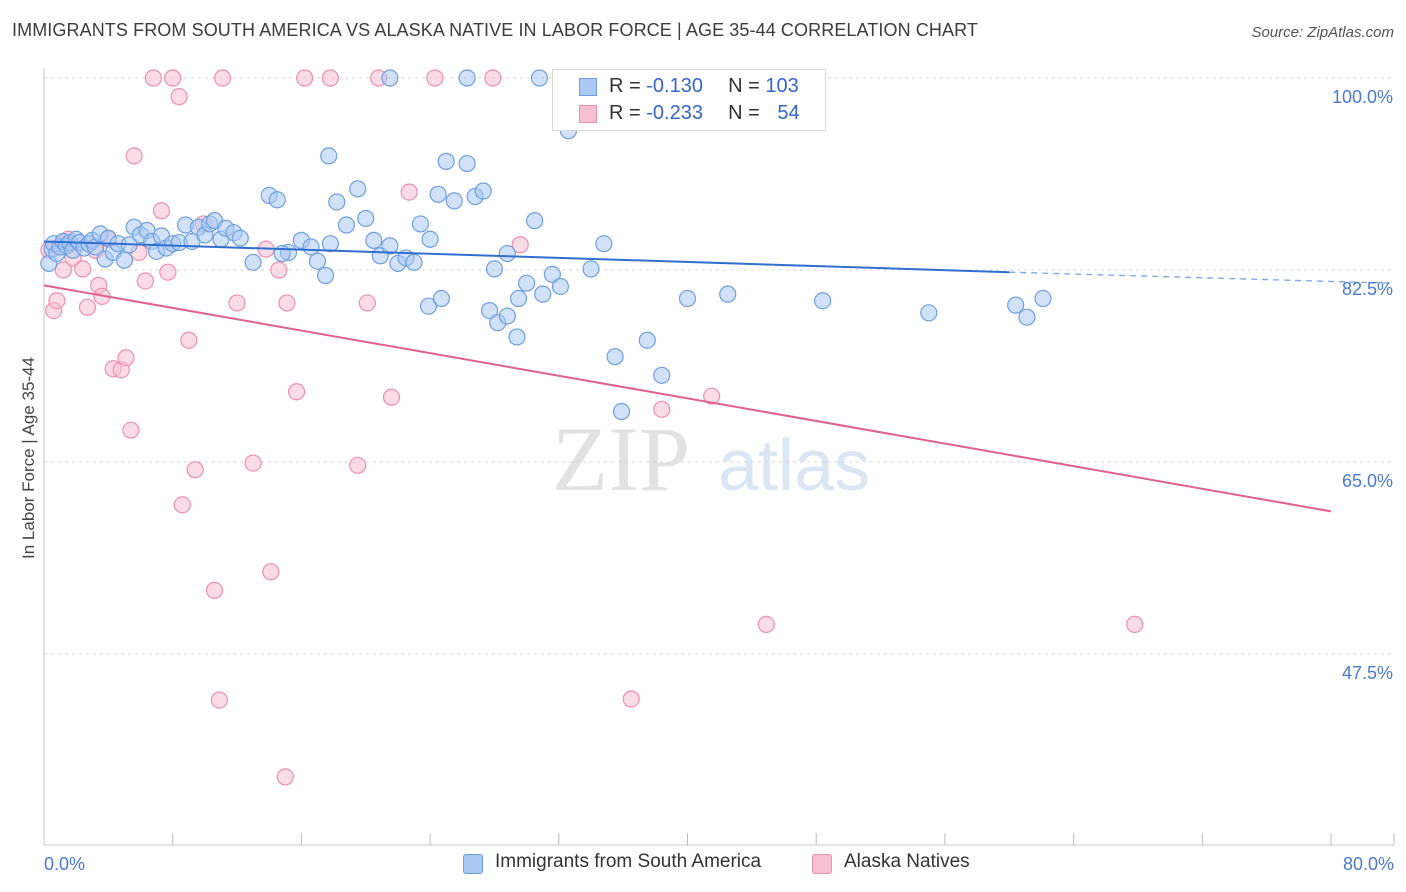  Describe the element at coordinates (473, 864) in the screenshot. I see `south-america-legend-swatch` at that location.